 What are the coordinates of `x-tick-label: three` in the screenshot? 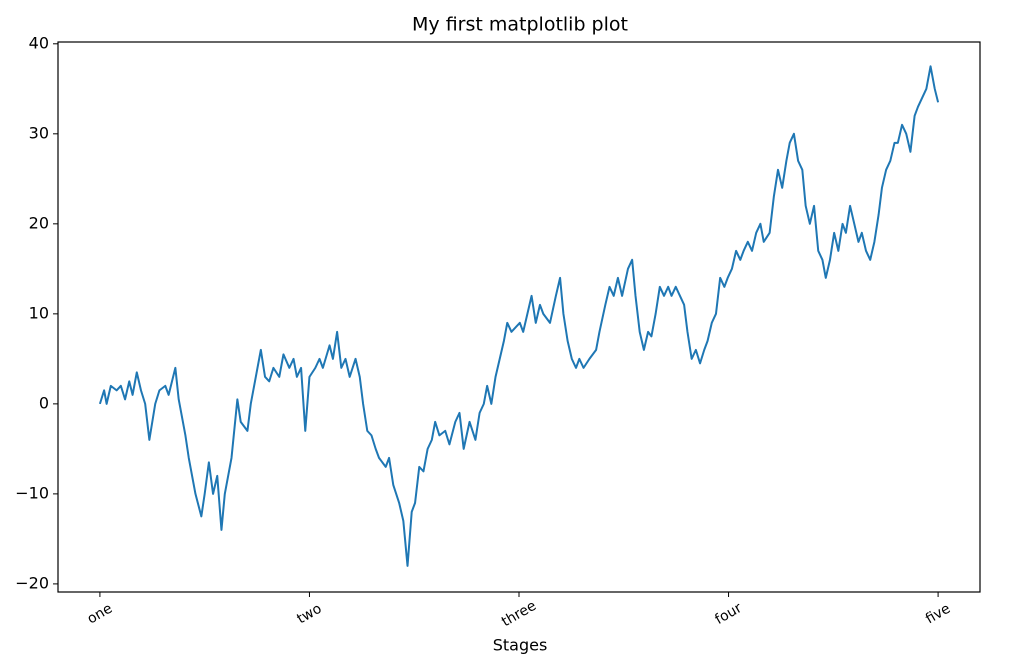 It's located at (519, 614).